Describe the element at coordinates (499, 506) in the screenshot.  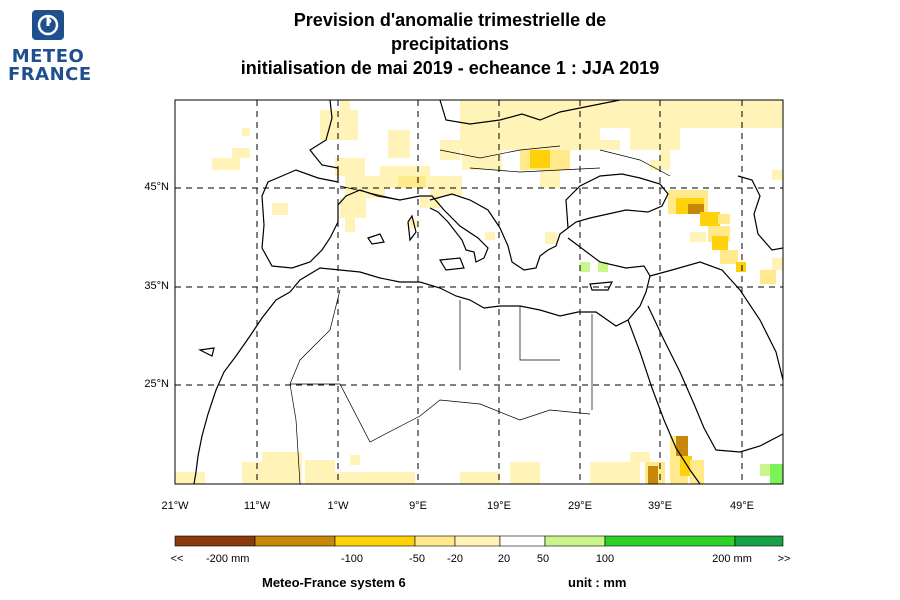
I see `longitude-label: 19°E` at that location.